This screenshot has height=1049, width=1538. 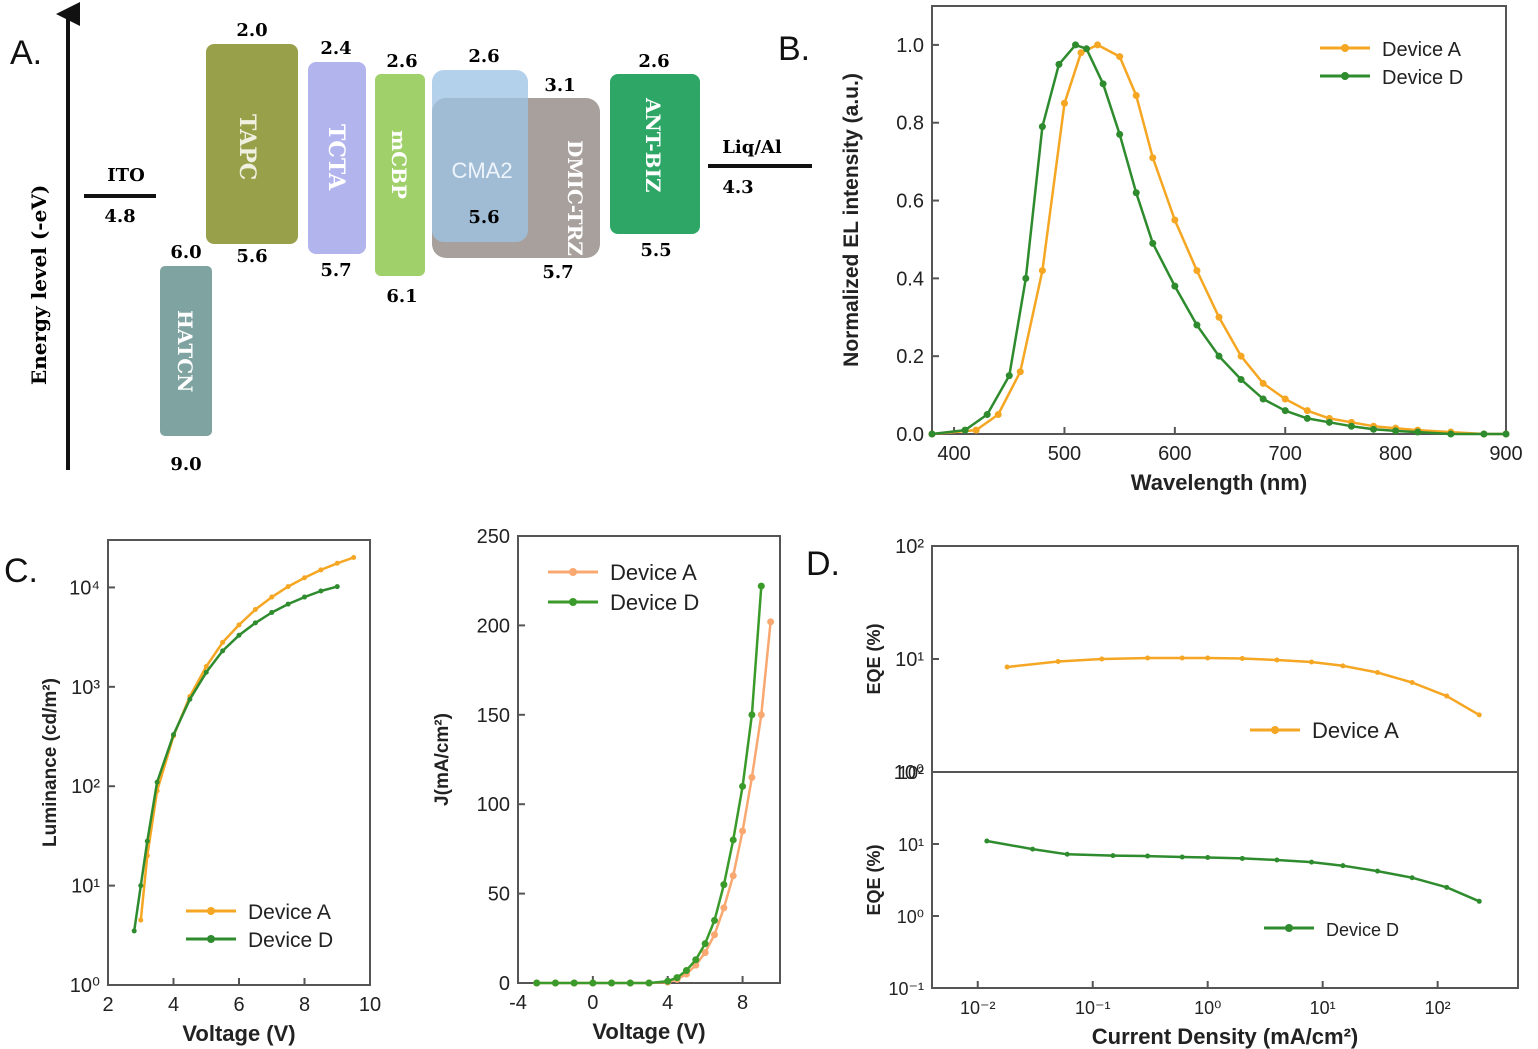 What do you see at coordinates (851, 220) in the screenshot?
I see `y-axis-label: Normalized EL intensity (a.u.)` at bounding box center [851, 220].